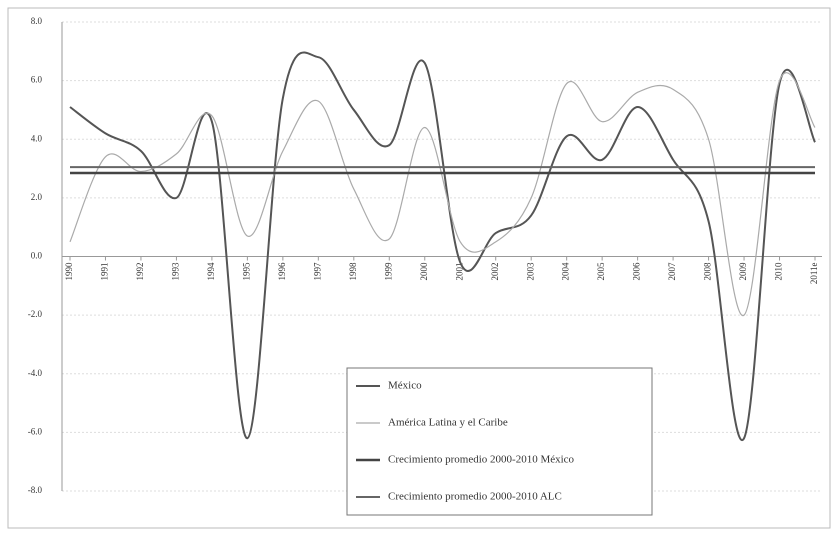 This screenshot has width=836, height=535. I want to click on y-tick-label: -2.0, so click(35, 314).